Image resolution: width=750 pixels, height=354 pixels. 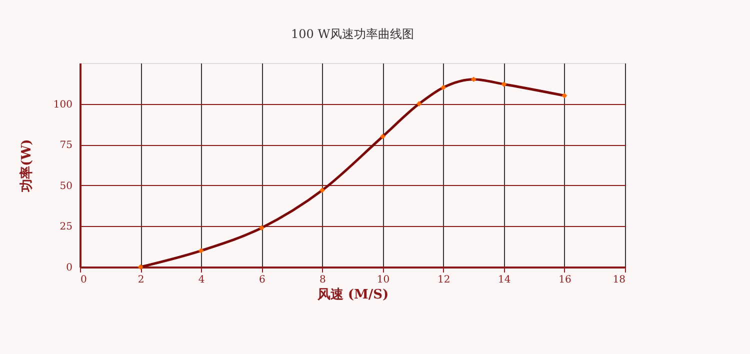 I want to click on y-tick-label: 25, so click(x=66, y=227).